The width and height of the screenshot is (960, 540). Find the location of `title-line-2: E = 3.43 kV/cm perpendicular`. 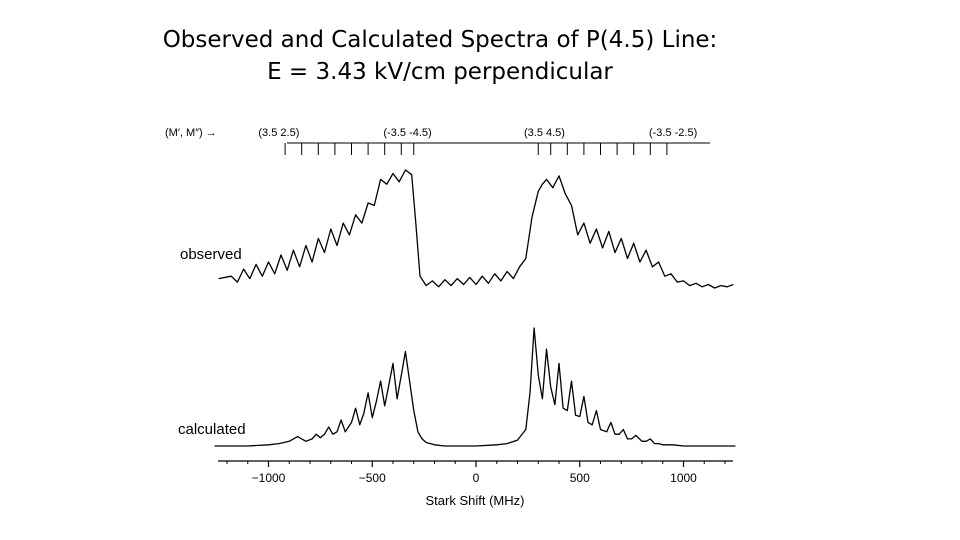

title-line-2: E = 3.43 kV/cm perpendicular is located at coordinates (440, 72).